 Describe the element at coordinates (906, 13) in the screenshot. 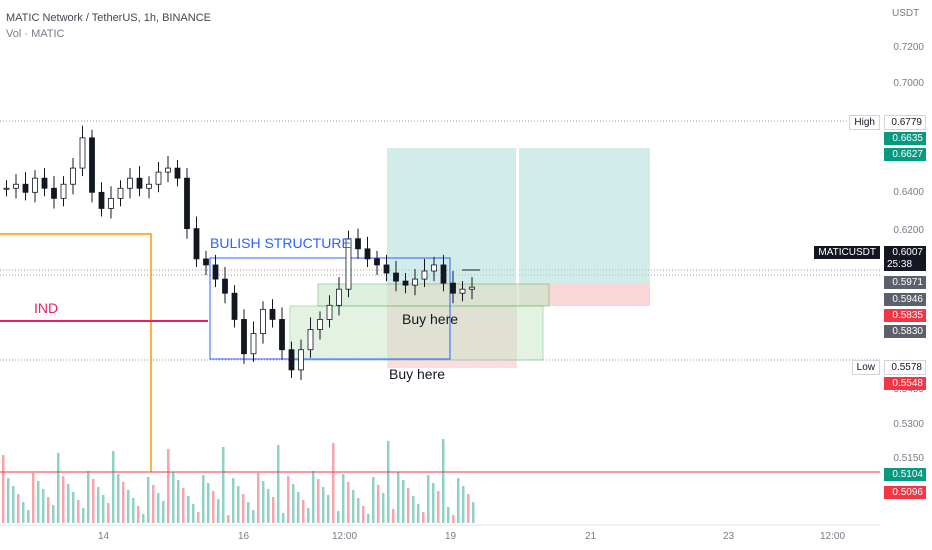

I see `currency-label: USDT` at that location.